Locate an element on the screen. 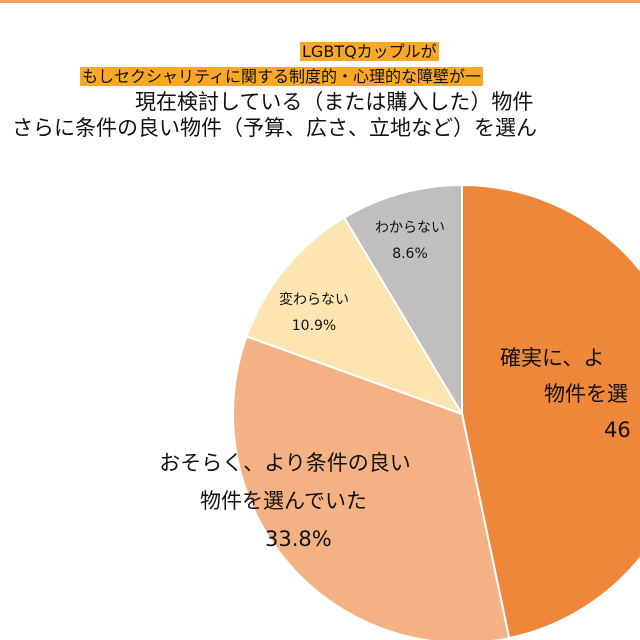 Image resolution: width=640 pixels, height=640 pixels. top-border is located at coordinates (320, 1).